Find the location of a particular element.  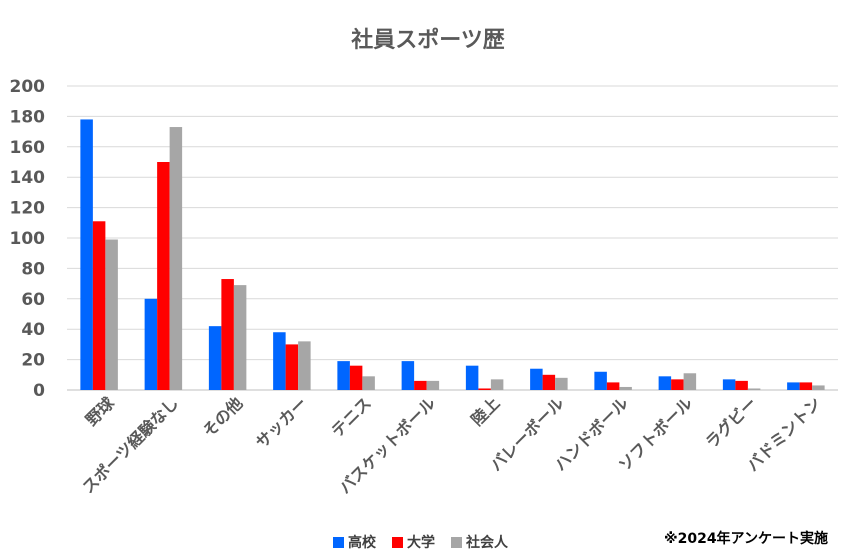

legend-swatch-shakaijin is located at coordinates (456, 542).